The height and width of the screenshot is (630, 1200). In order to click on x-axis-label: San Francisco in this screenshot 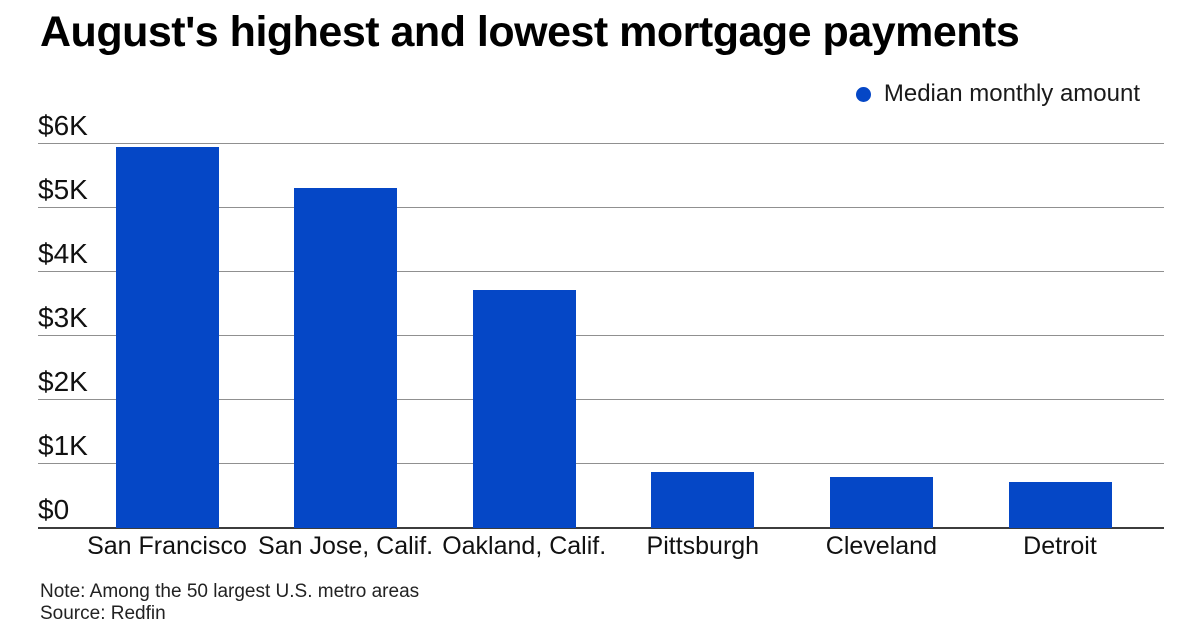, I will do `click(167, 546)`.